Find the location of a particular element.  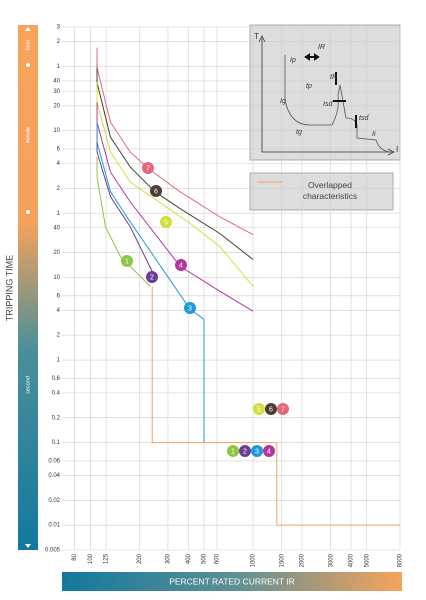

inset-label: Ig is located at coordinates (283, 101).